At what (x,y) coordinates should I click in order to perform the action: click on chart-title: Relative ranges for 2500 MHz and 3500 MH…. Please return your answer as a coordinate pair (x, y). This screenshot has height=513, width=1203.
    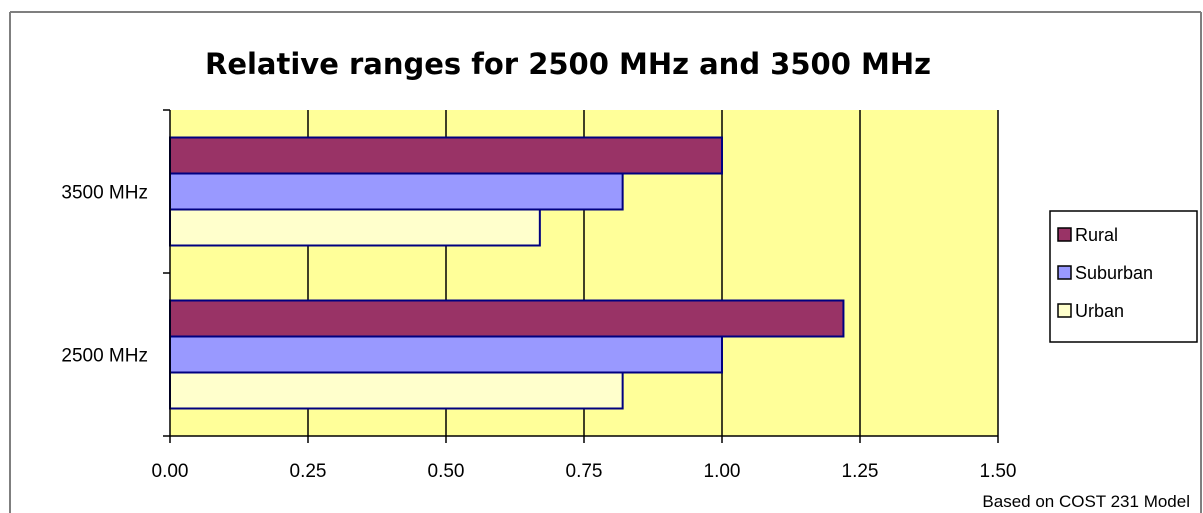
    Looking at the image, I should click on (568, 64).